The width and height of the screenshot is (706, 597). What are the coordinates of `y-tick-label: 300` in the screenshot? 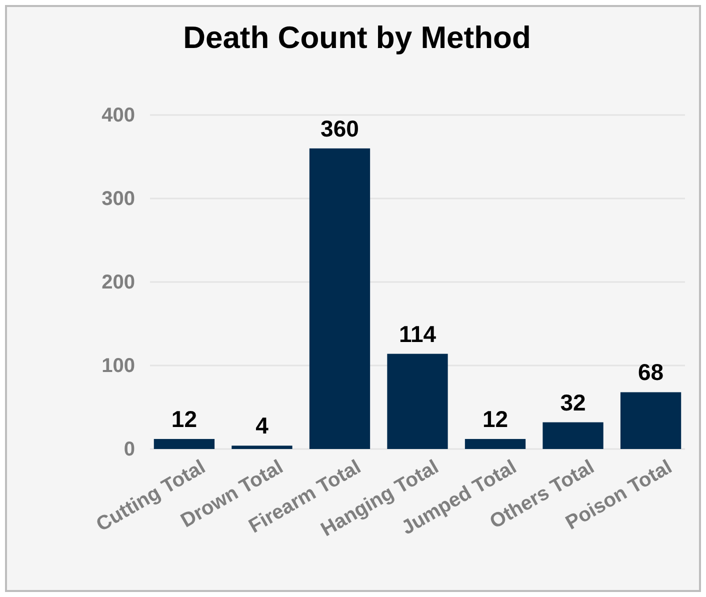 It's located at (118, 199).